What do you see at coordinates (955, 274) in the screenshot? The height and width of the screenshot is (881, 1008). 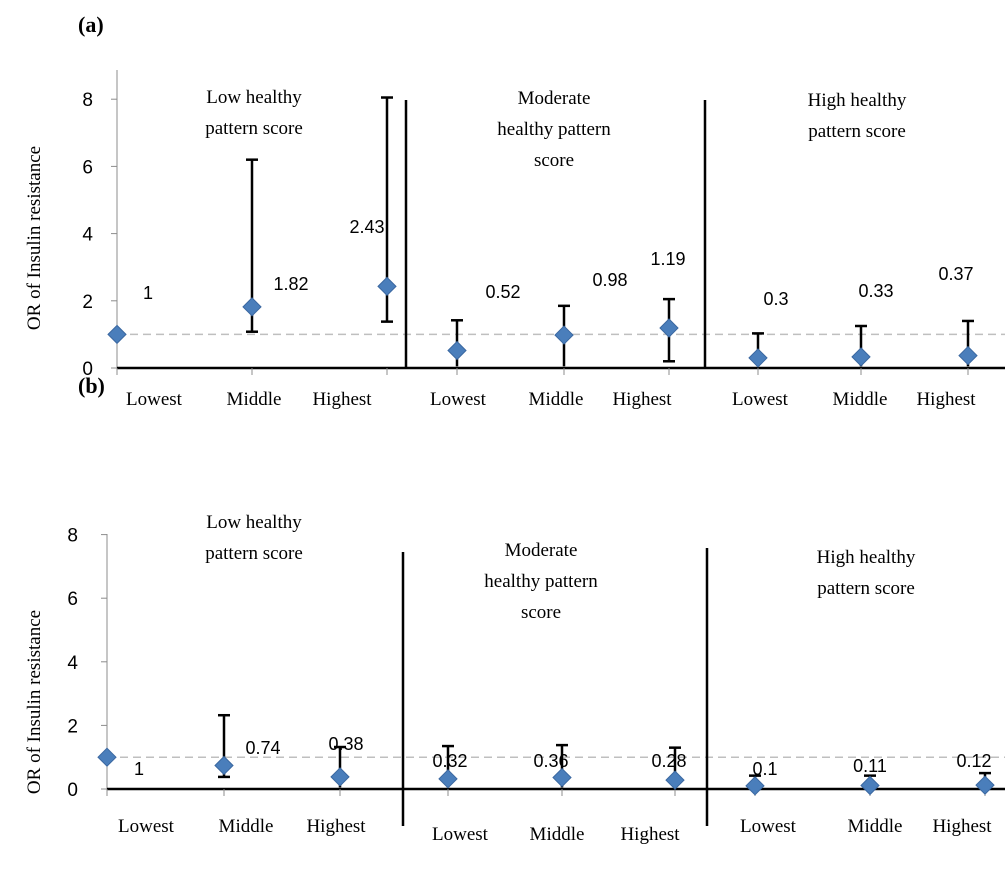 I see `data-label: 0.37` at bounding box center [955, 274].